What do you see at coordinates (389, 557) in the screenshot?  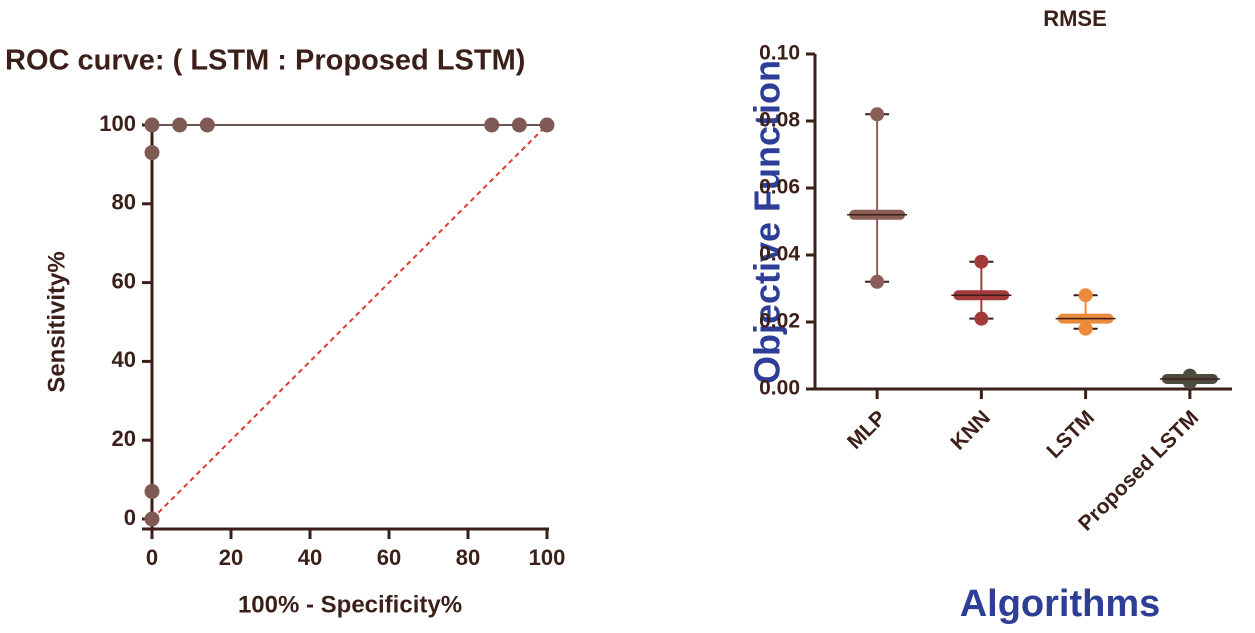 I see `x-tick-label: 60` at bounding box center [389, 557].